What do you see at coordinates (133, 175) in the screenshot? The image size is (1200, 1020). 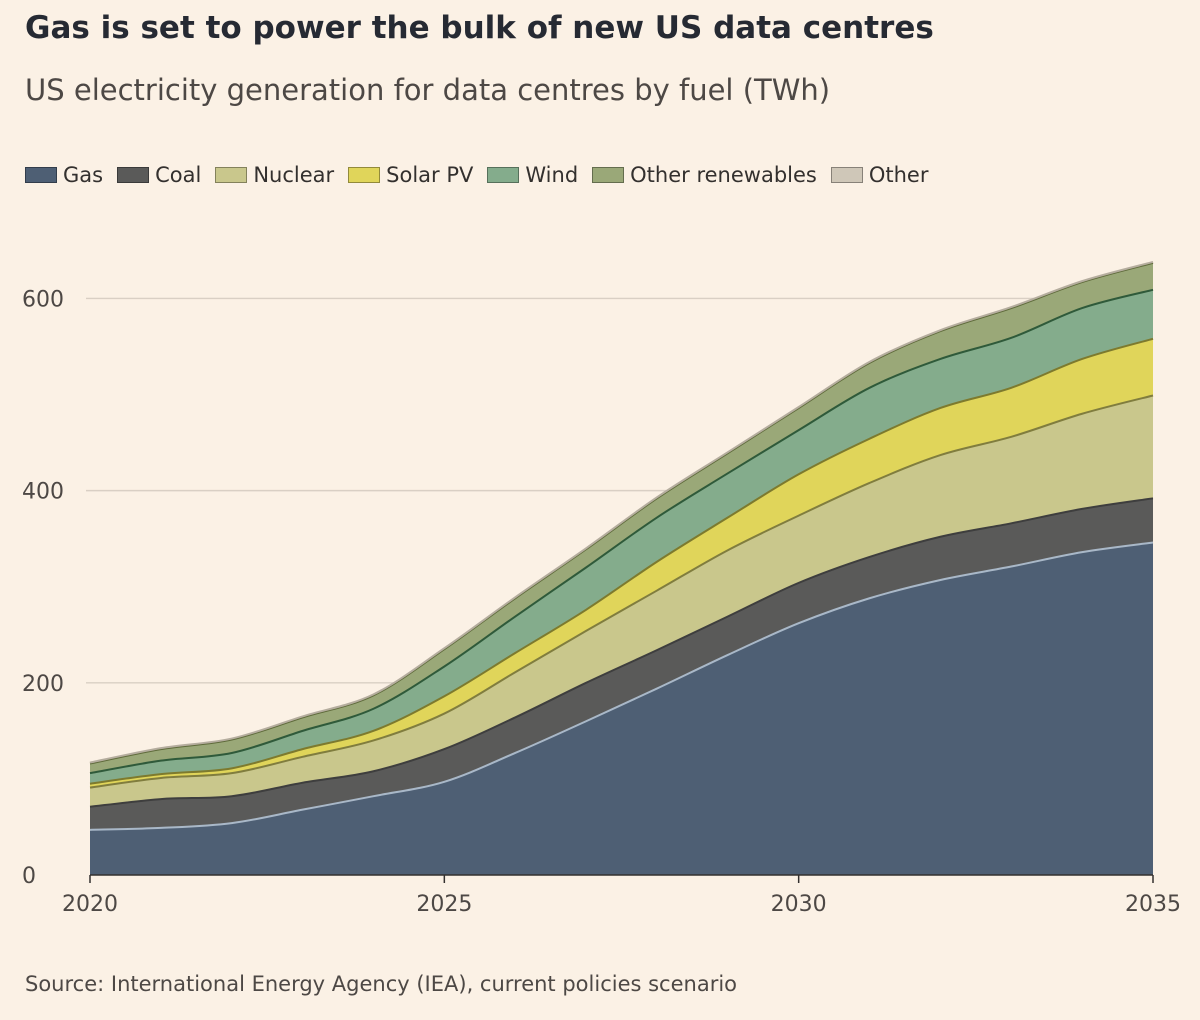 I see `legend-swatch-coal` at bounding box center [133, 175].